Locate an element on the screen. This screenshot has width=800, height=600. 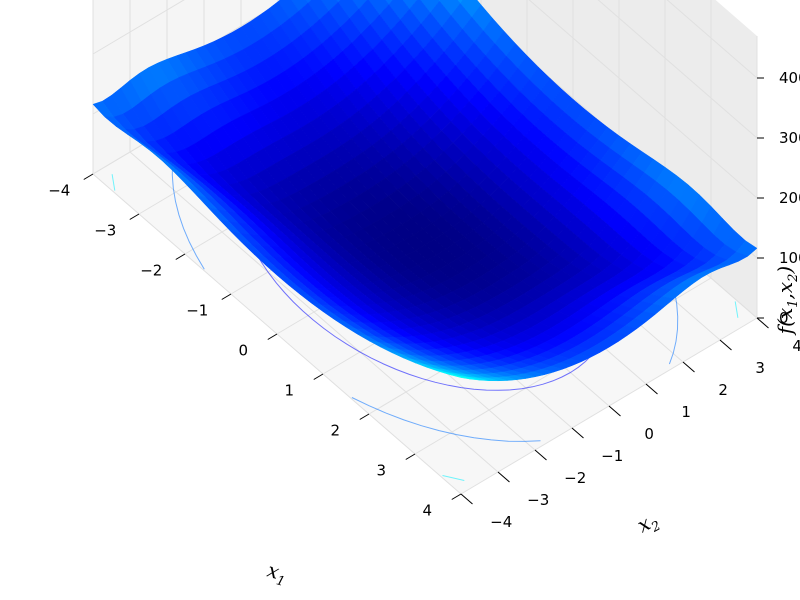
y-tick-label: −2 is located at coordinates (575, 478).